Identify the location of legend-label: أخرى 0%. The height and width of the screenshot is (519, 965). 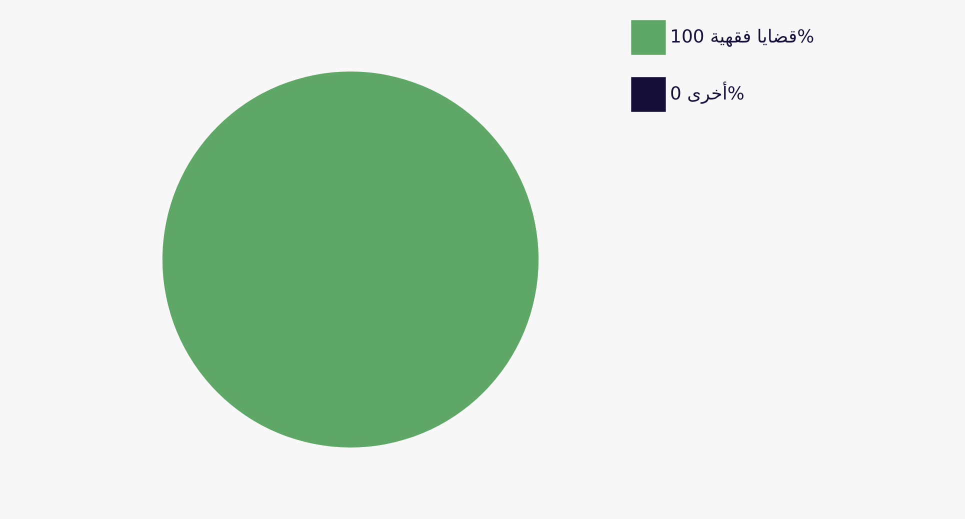
(707, 93).